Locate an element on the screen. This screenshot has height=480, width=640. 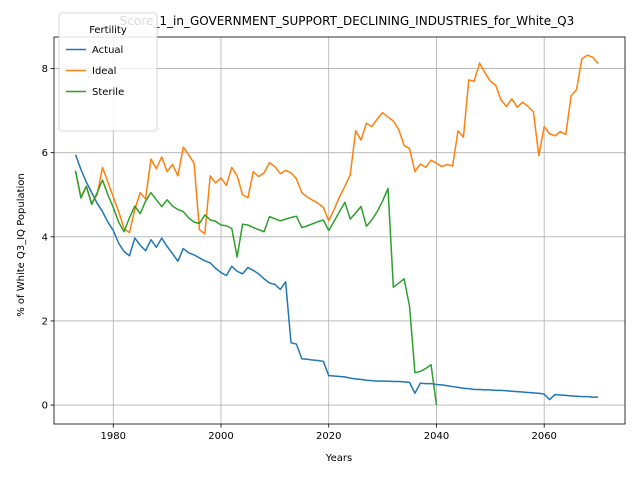
legend-label-sterile: Sterile is located at coordinates (108, 92).